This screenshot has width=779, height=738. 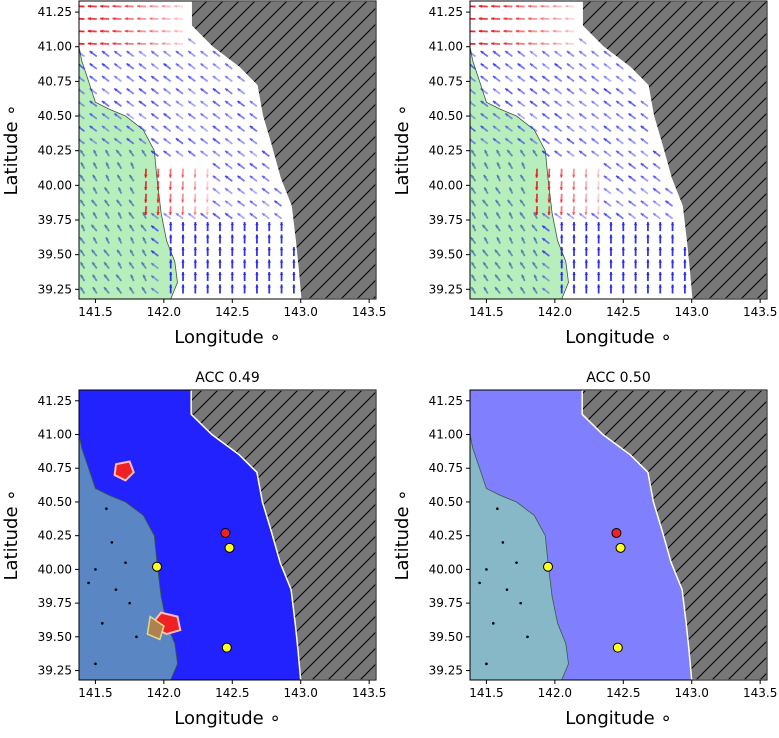 I want to click on y-tick-label: 41.25, so click(x=446, y=401).